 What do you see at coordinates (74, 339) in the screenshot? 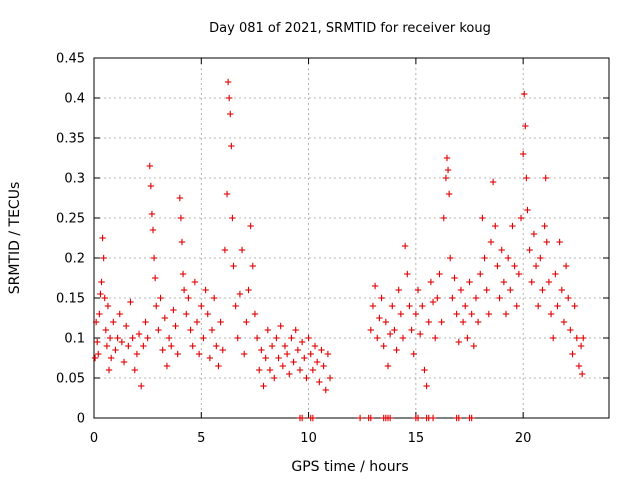
I see `y-tick-label: 0.1` at bounding box center [74, 339].